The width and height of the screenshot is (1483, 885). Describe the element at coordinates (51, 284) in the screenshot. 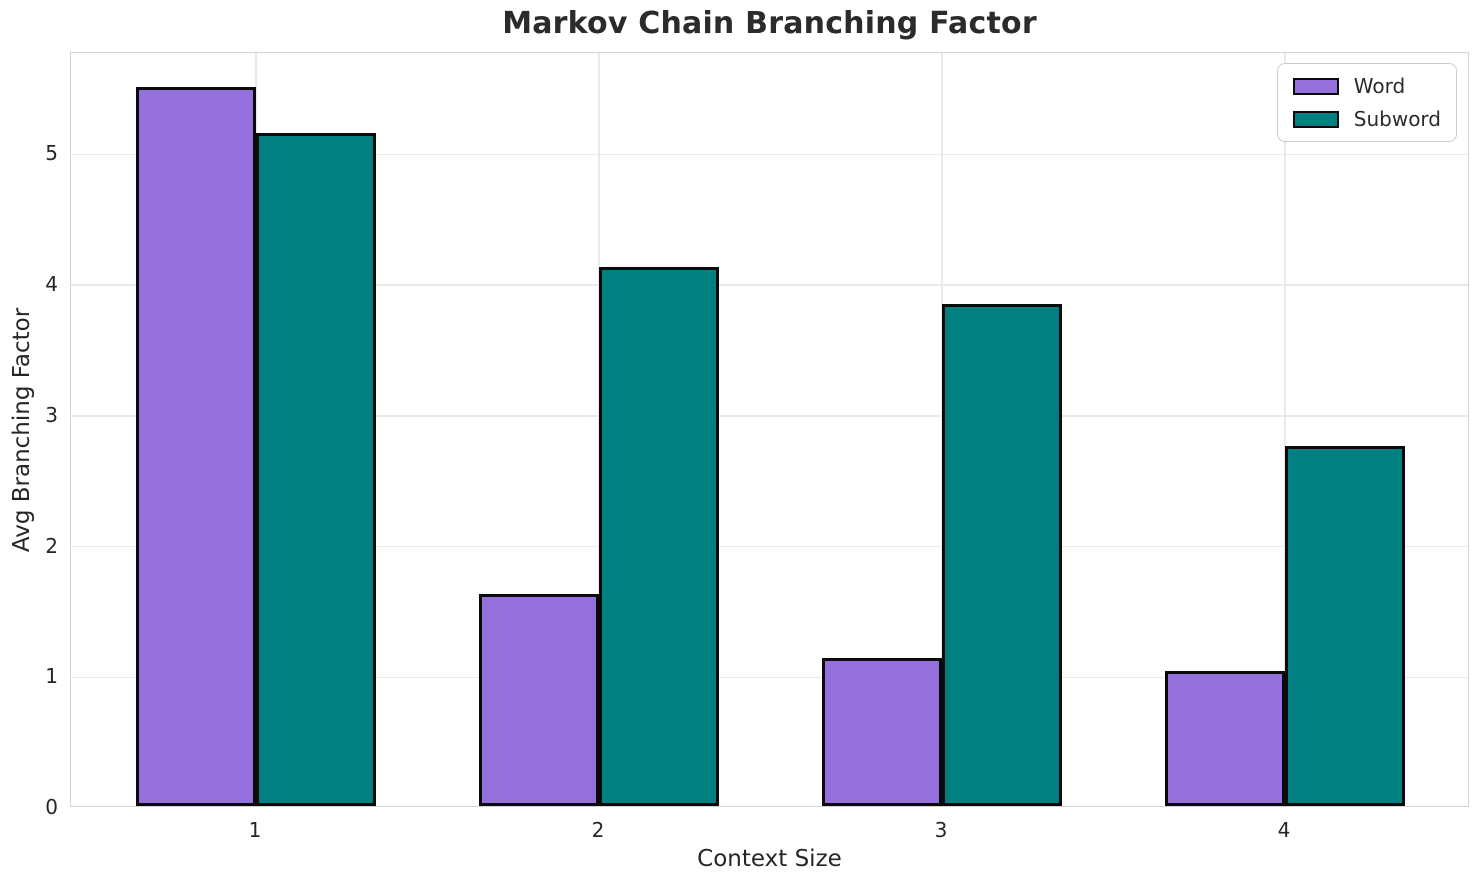

I see `y-tick-label-4: 4` at that location.